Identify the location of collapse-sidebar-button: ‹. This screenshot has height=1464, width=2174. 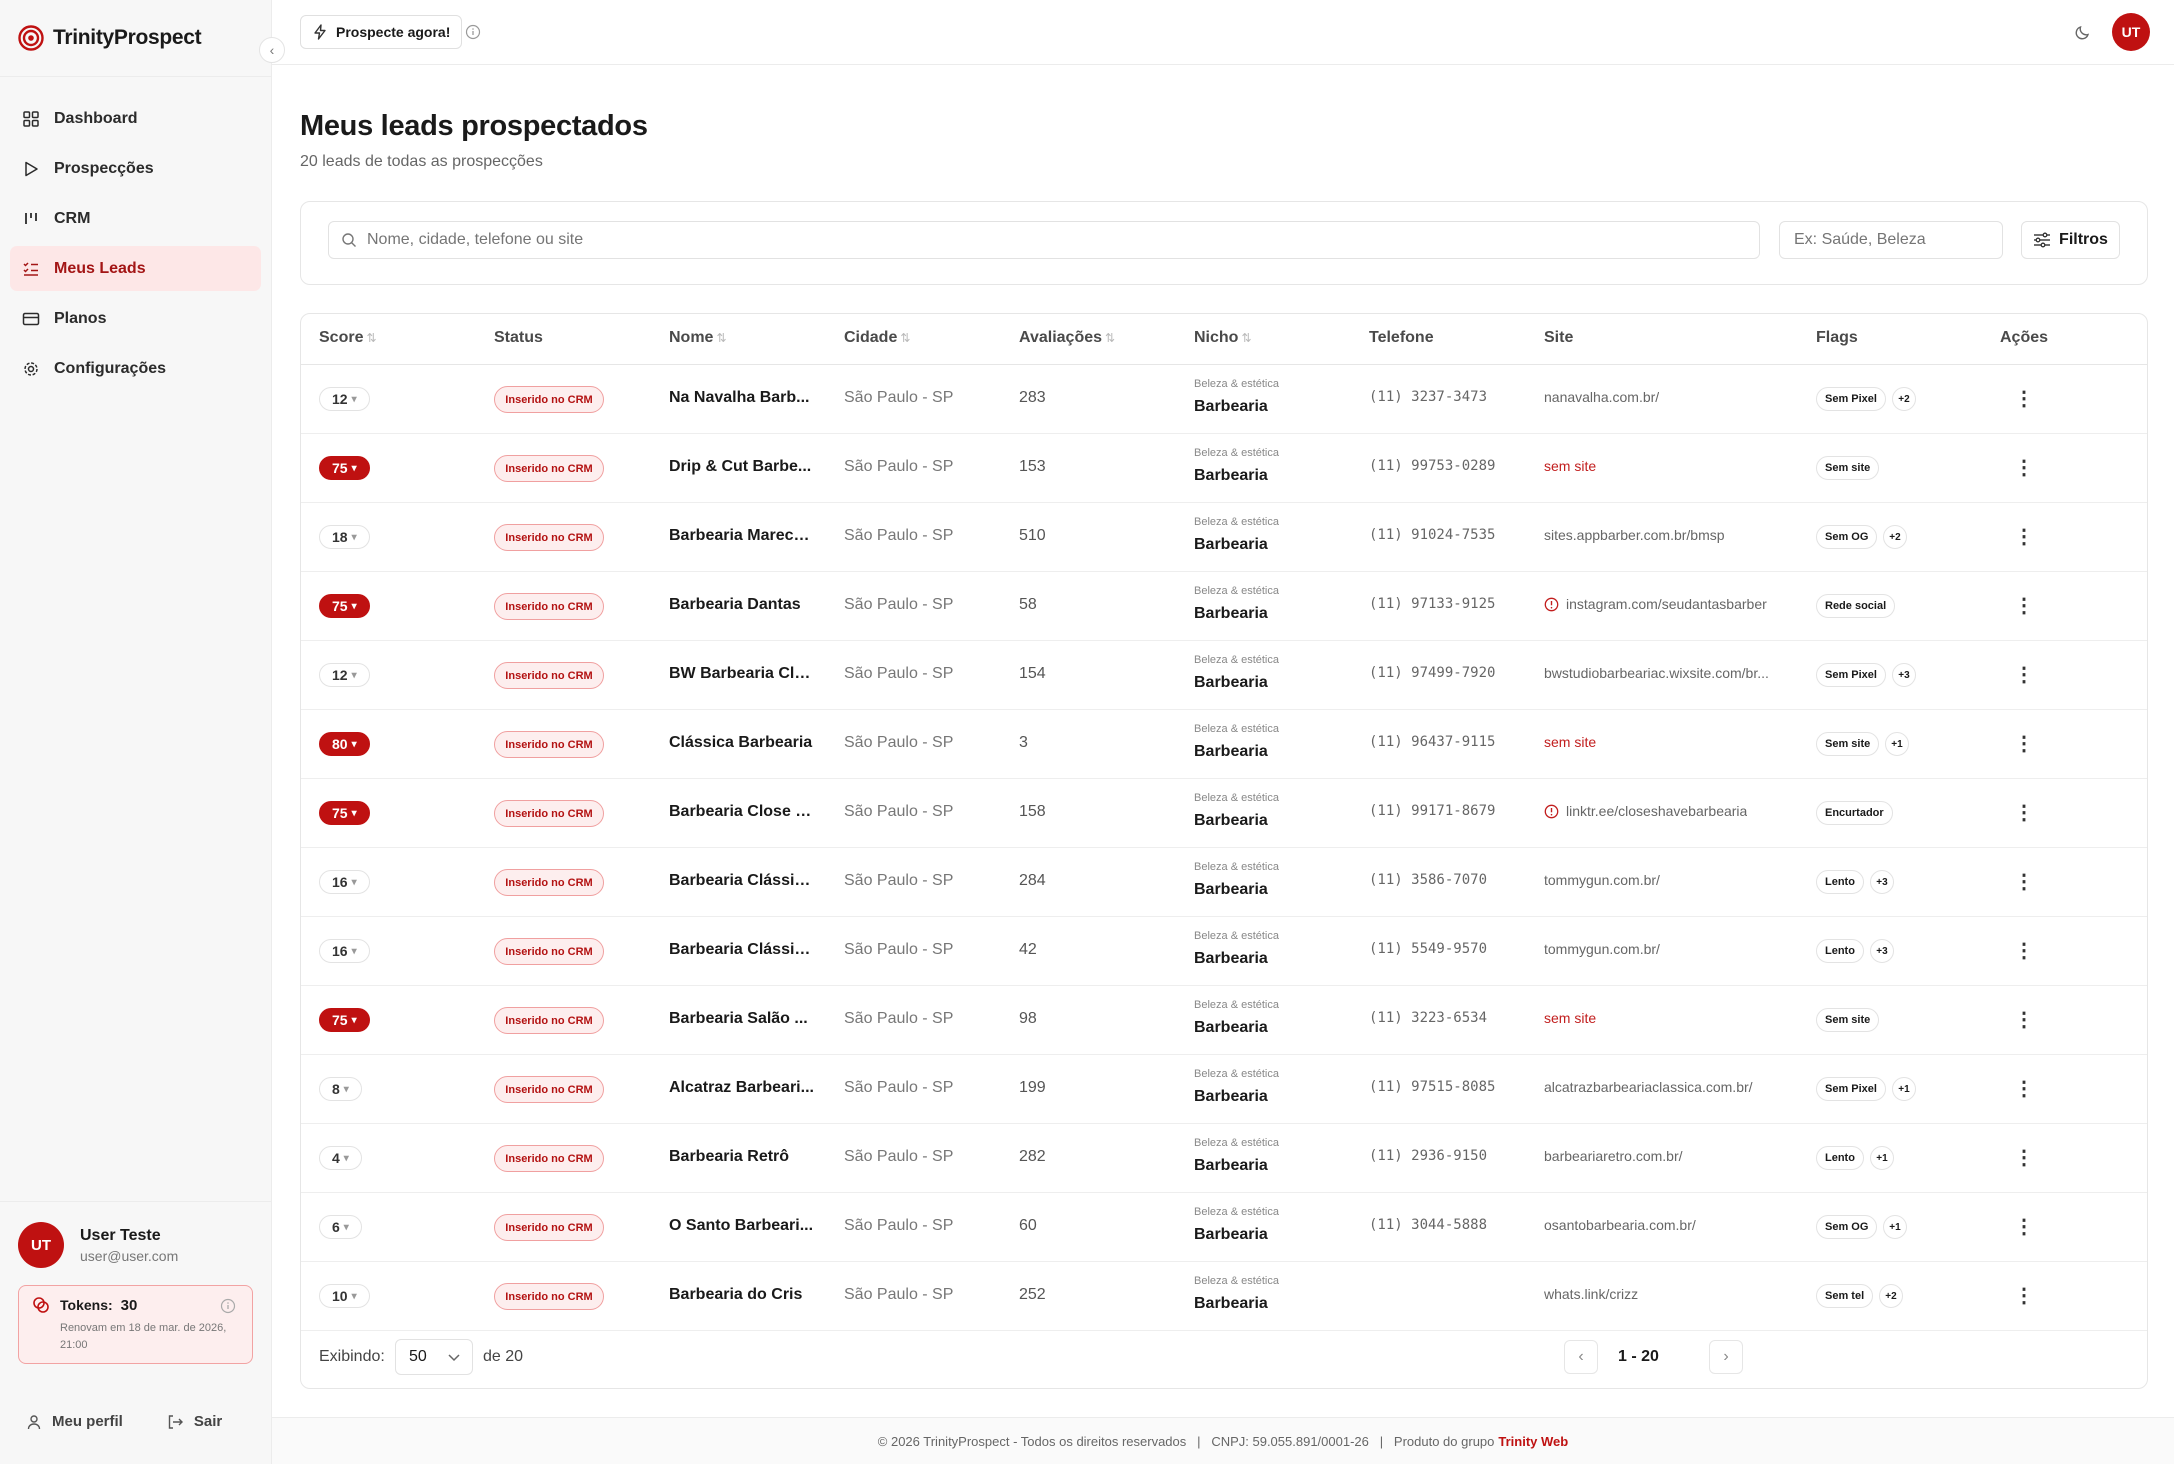
(272, 50).